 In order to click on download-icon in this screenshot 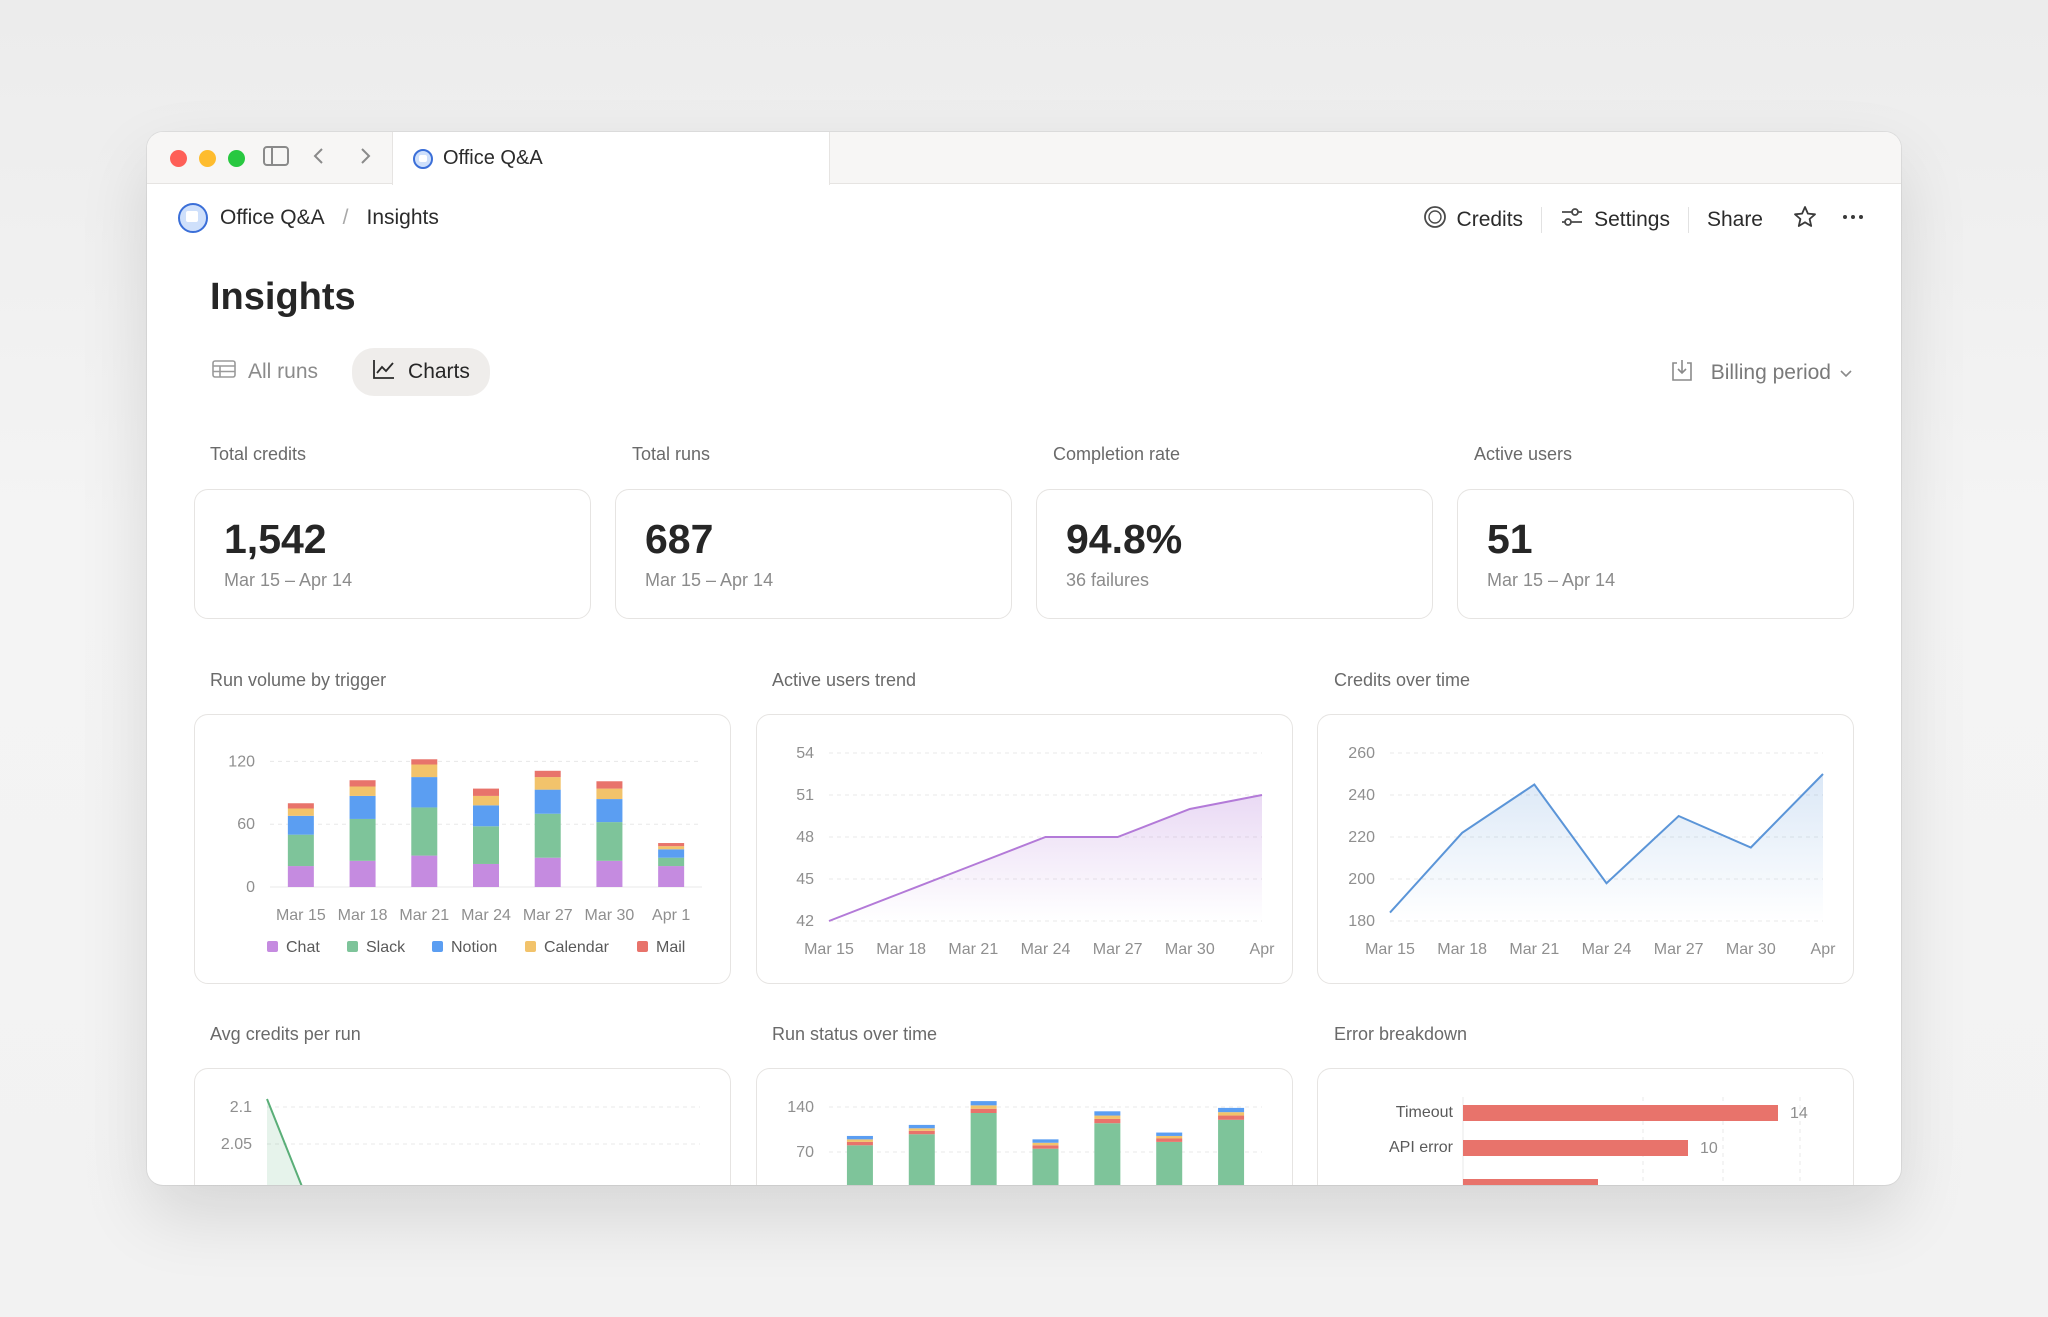, I will do `click(1682, 373)`.